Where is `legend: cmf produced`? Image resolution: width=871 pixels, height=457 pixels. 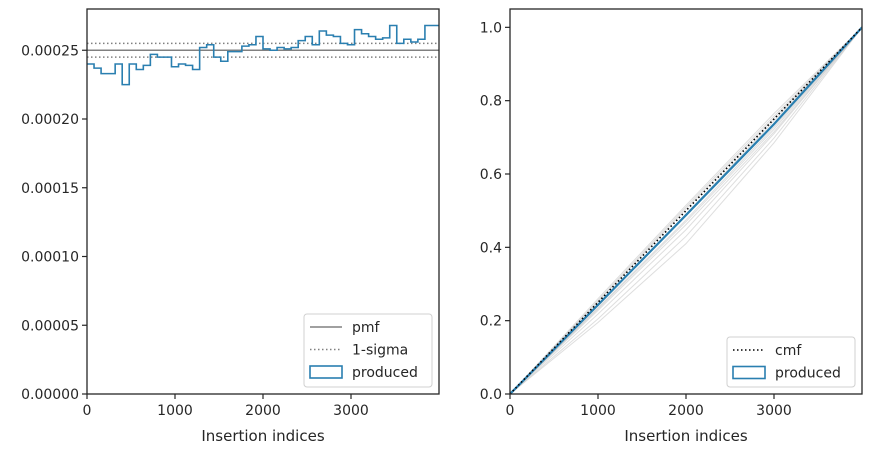
legend: cmf produced is located at coordinates (791, 362).